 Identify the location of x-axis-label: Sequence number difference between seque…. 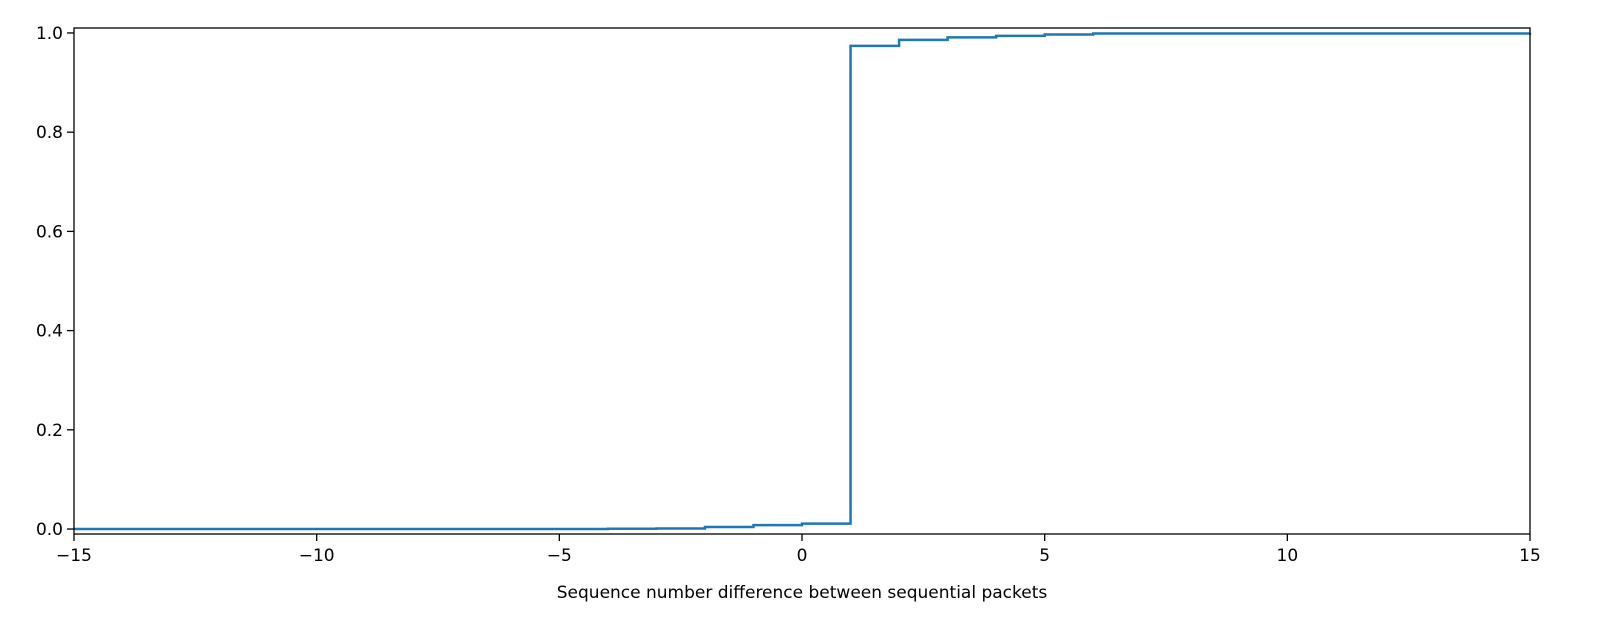
(802, 593).